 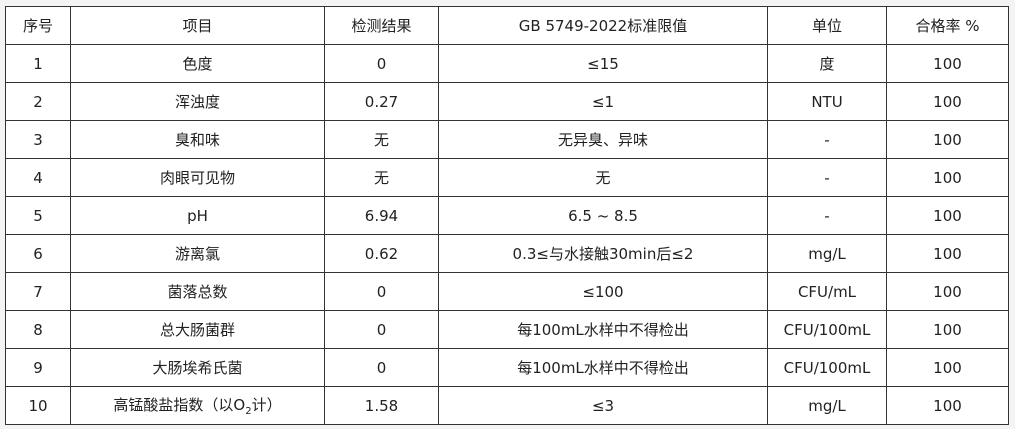 What do you see at coordinates (827, 101) in the screenshot?
I see `table-cell: NTU` at bounding box center [827, 101].